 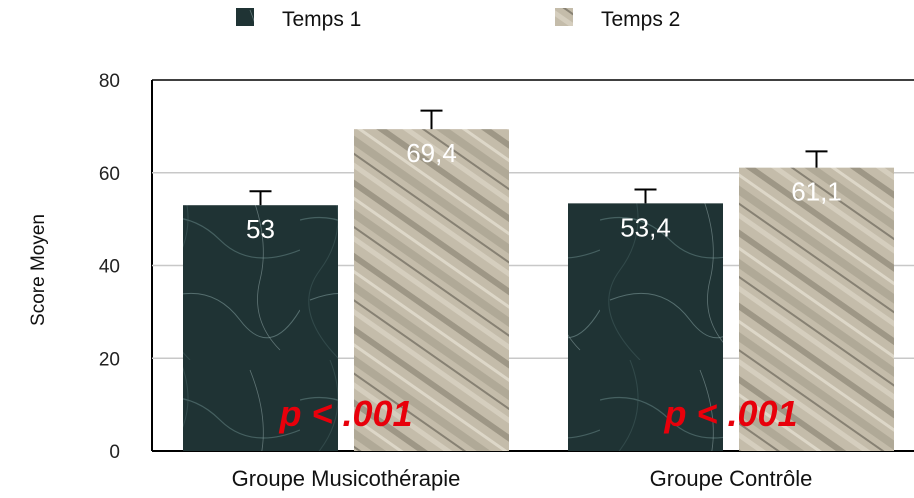 I want to click on data-label-group-1-temps-1: 53, so click(x=260, y=229).